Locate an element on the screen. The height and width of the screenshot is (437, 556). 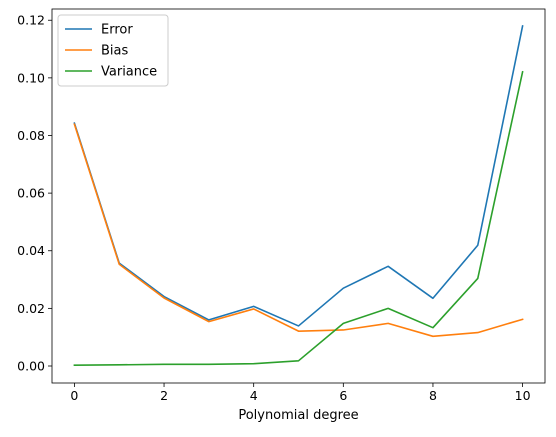
legend-label-variance: Variance is located at coordinates (129, 72).